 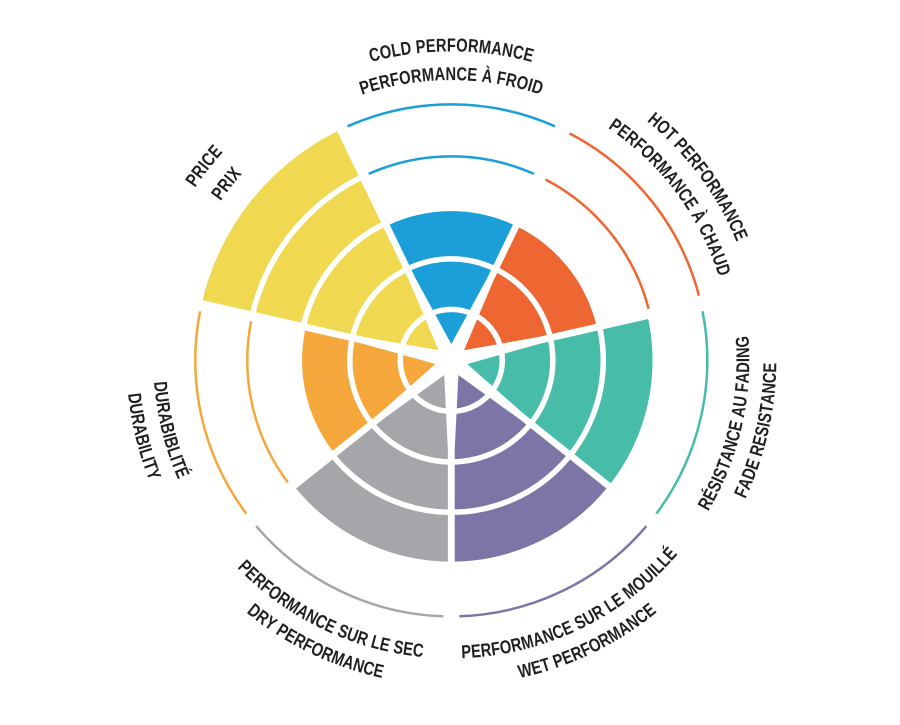 What do you see at coordinates (396, 50) in the screenshot?
I see `svg-text: L` at bounding box center [396, 50].